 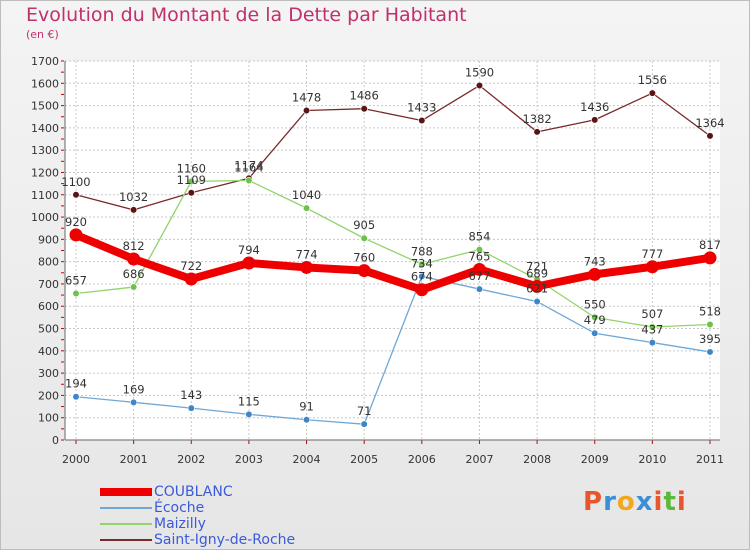 I want to click on y-tick-label: 400, so click(x=48, y=351).